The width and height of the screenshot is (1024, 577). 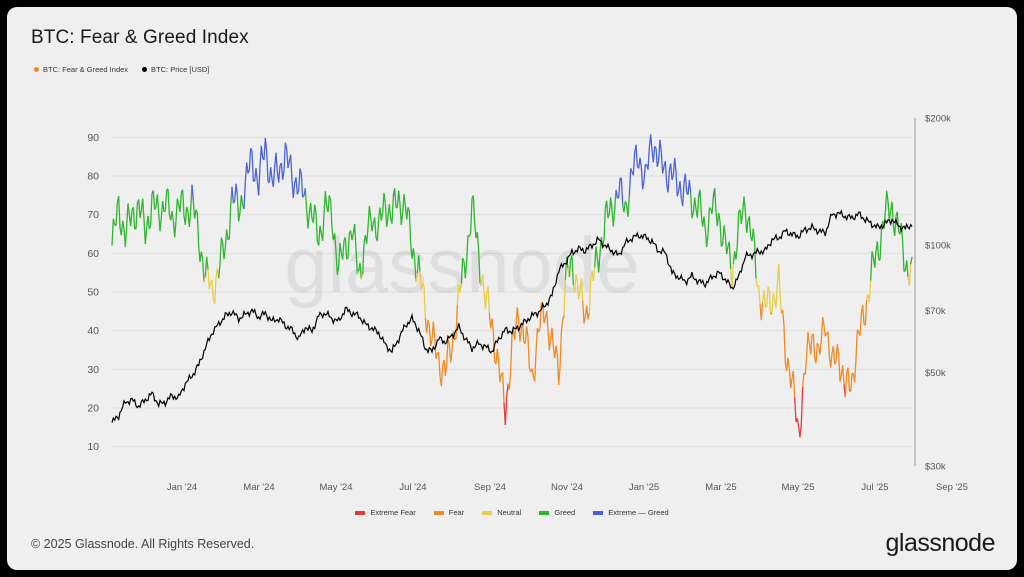 I want to click on legend-item-extreme-greed: Extreme — Greed, so click(x=631, y=512).